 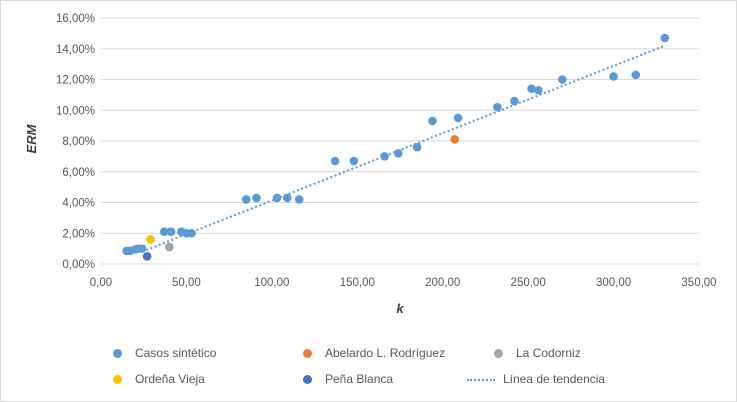 I want to click on x-tick-label: 150,00, so click(x=357, y=283).